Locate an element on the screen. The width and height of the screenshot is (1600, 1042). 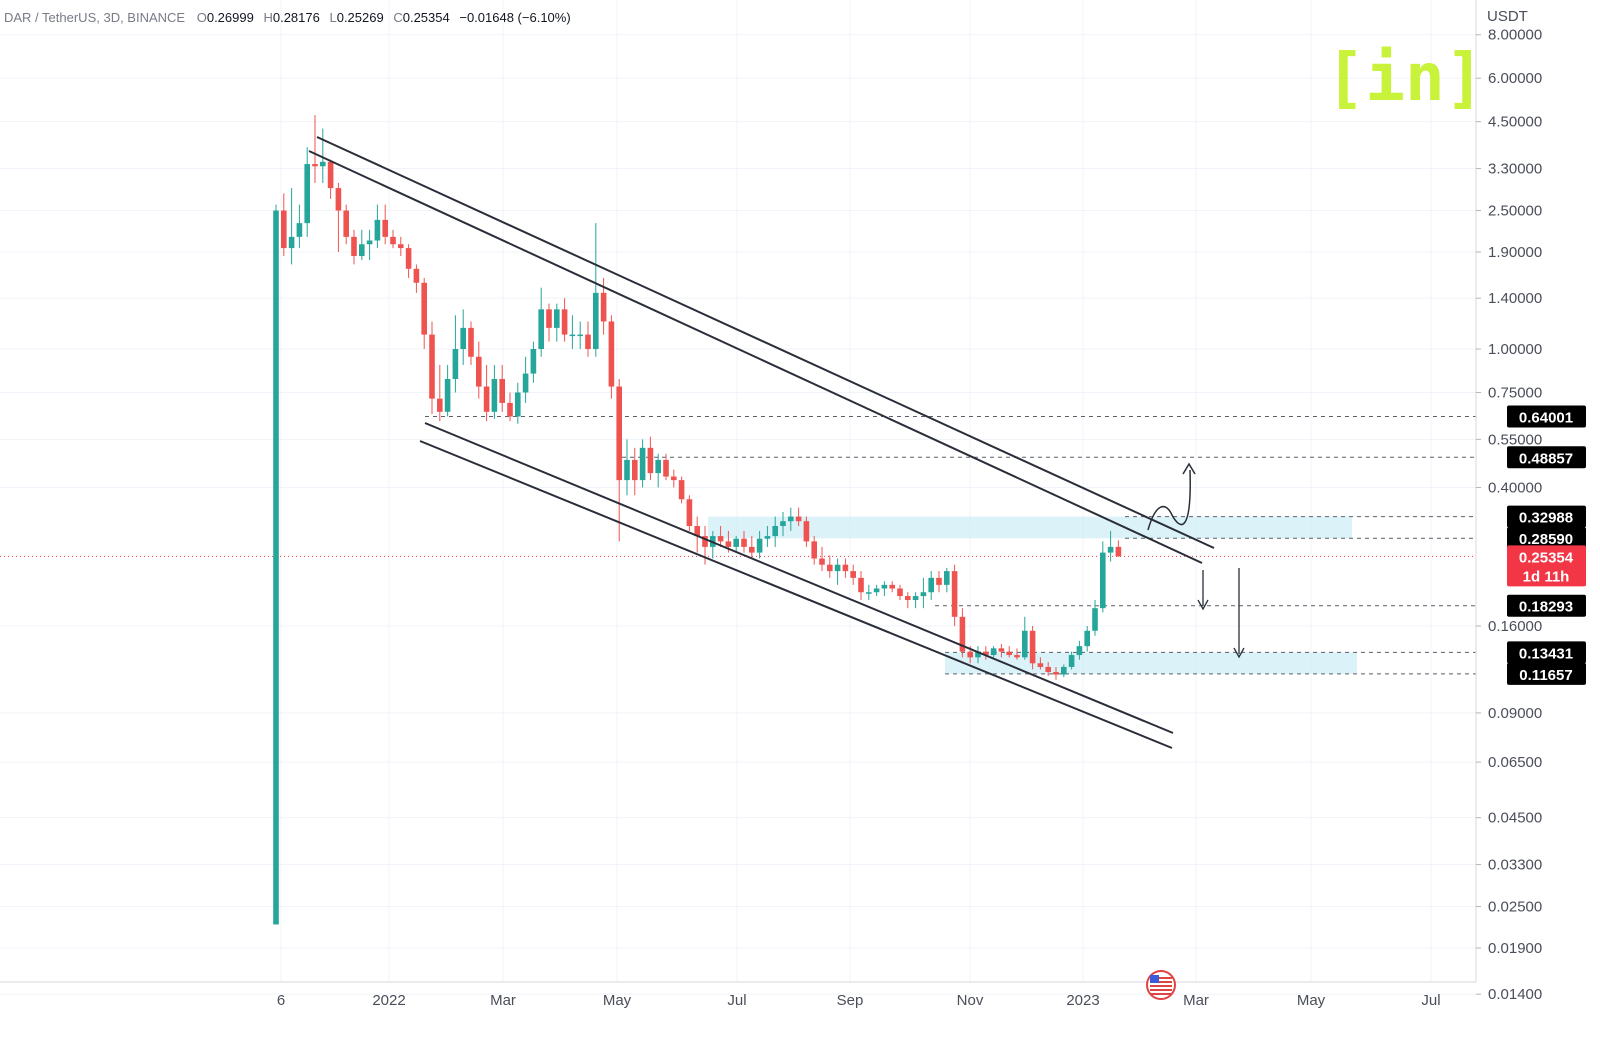
us-flag-event-icon is located at coordinates (1161, 985).